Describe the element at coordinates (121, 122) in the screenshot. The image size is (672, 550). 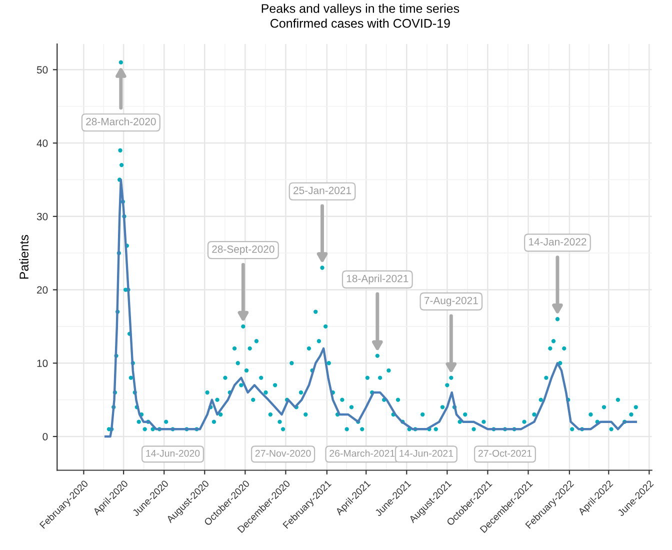
I see `annotation: 28-March-2020` at that location.